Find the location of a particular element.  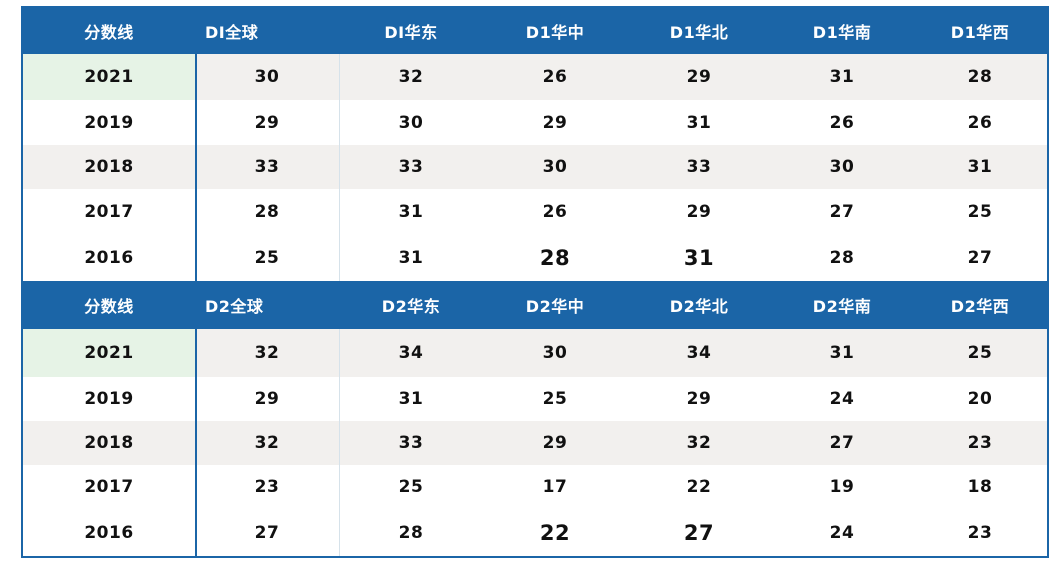

value-cell: 18 is located at coordinates (980, 487).